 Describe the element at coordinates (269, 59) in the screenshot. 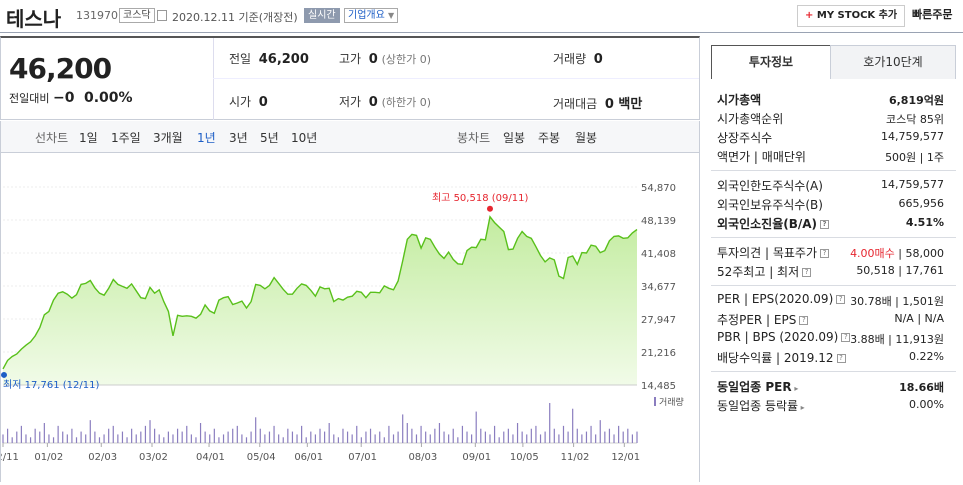

I see `prev-close: 전일 46,200` at that location.